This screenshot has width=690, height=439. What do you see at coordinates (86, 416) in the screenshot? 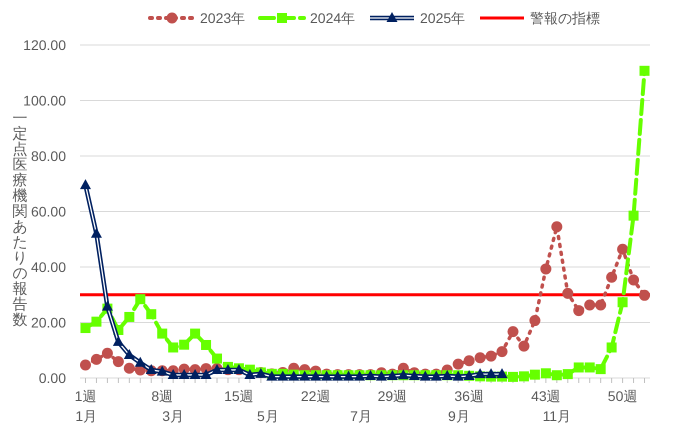
I see `x2-tick-label: 1月` at bounding box center [86, 416].